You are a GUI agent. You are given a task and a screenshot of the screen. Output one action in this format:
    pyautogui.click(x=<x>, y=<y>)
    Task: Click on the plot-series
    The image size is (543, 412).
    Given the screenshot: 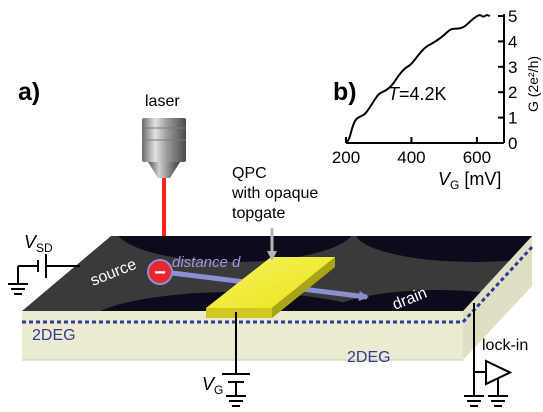 What is the action you would take?
    pyautogui.click(x=418, y=79)
    